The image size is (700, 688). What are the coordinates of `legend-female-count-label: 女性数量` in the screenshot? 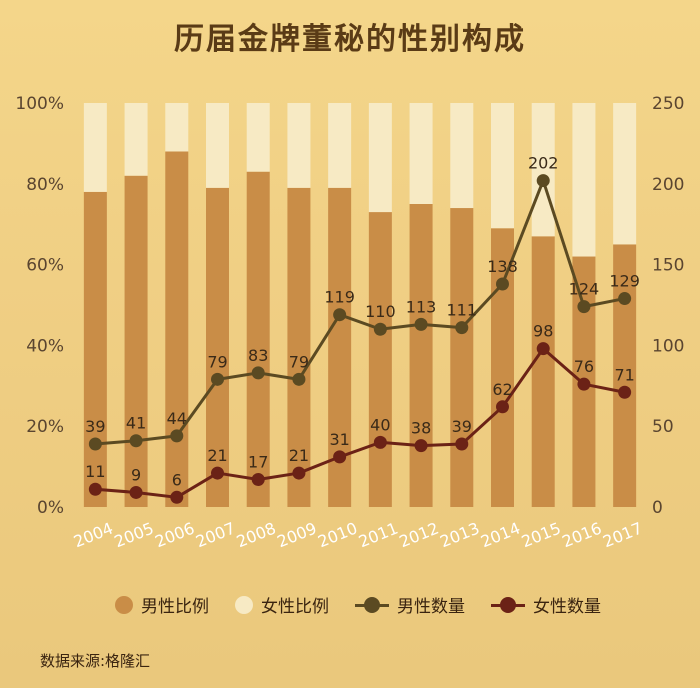 It's located at (567, 607).